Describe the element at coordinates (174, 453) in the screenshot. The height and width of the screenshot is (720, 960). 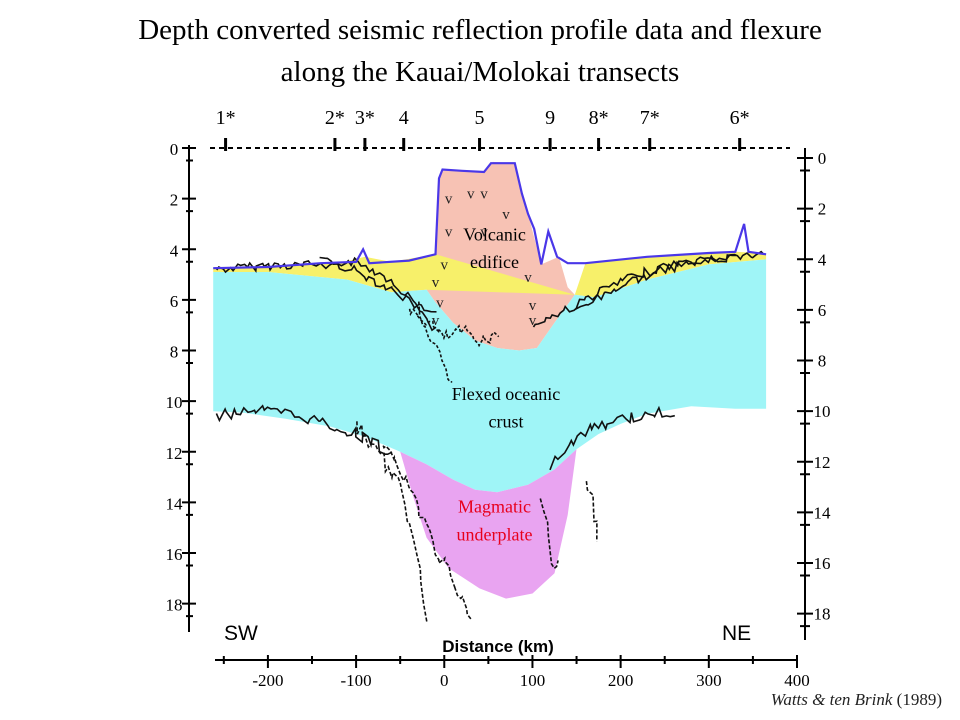
I see `left-depth-tick-label: 12` at that location.